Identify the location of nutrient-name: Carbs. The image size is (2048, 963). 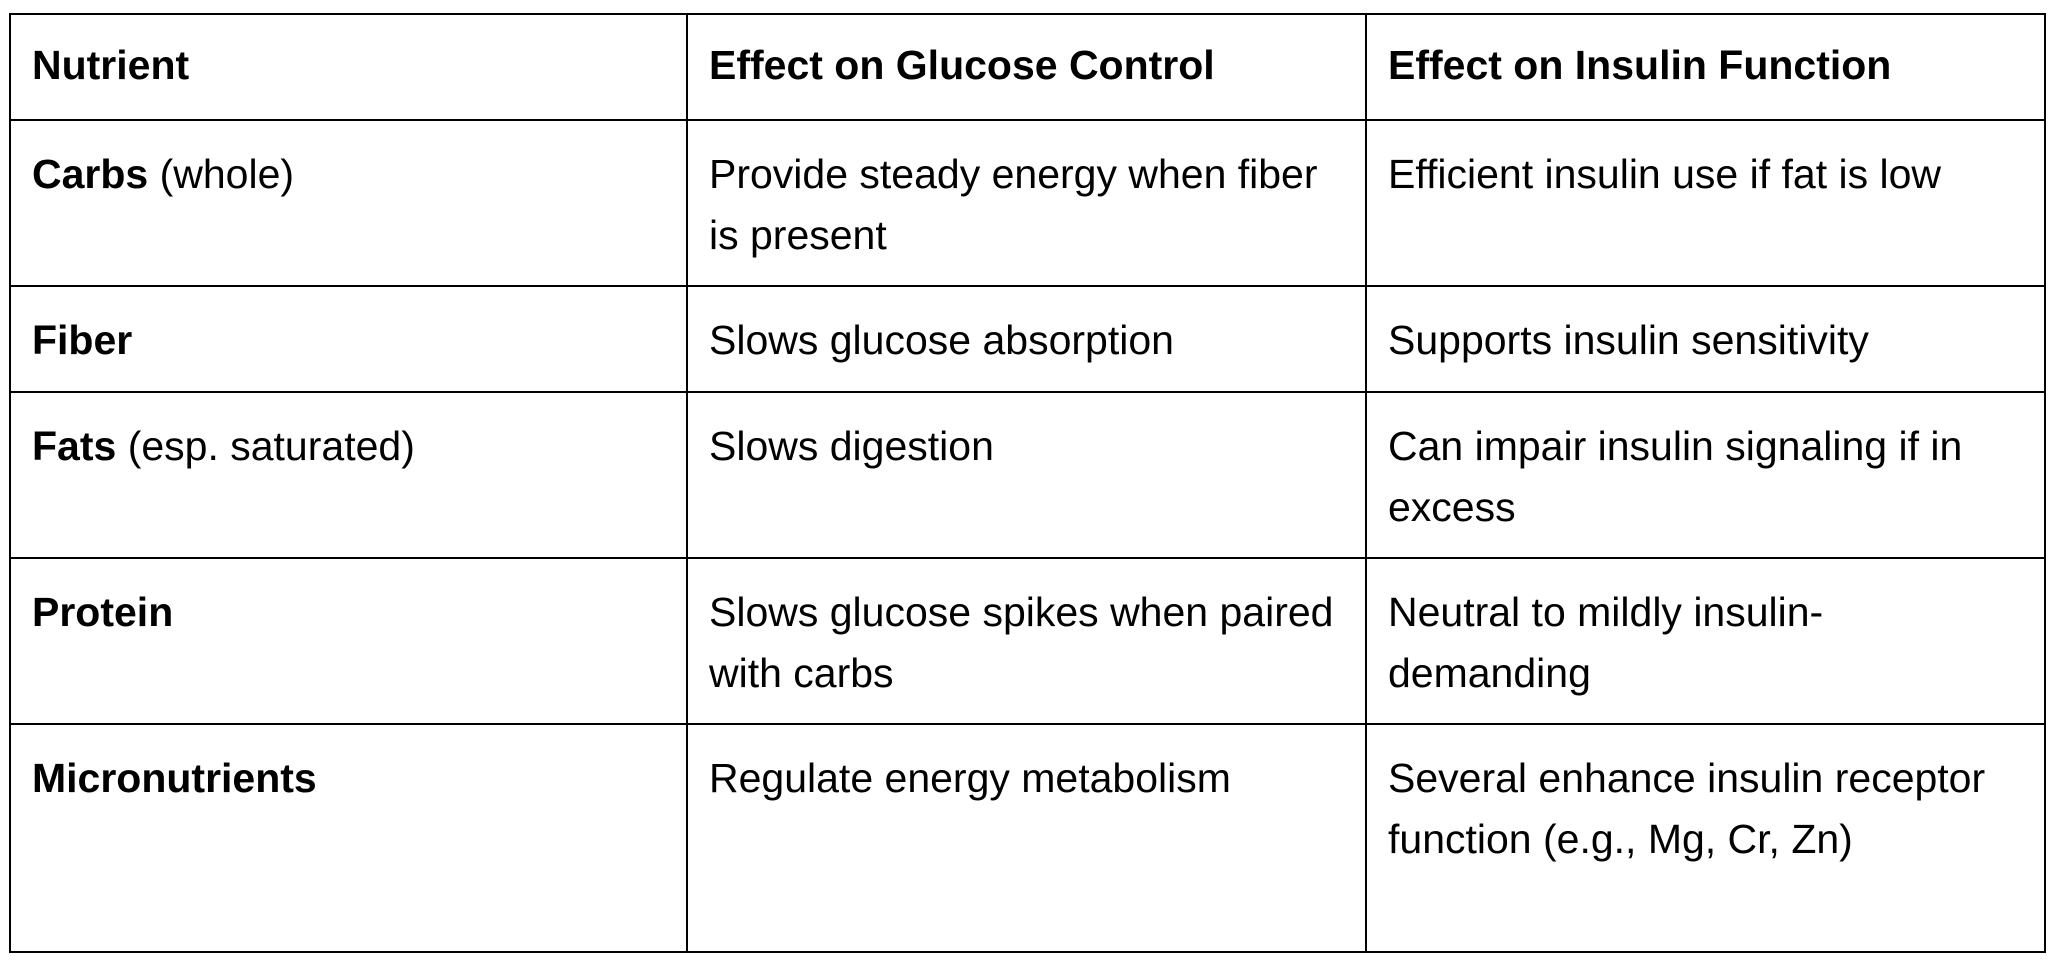
(90, 174).